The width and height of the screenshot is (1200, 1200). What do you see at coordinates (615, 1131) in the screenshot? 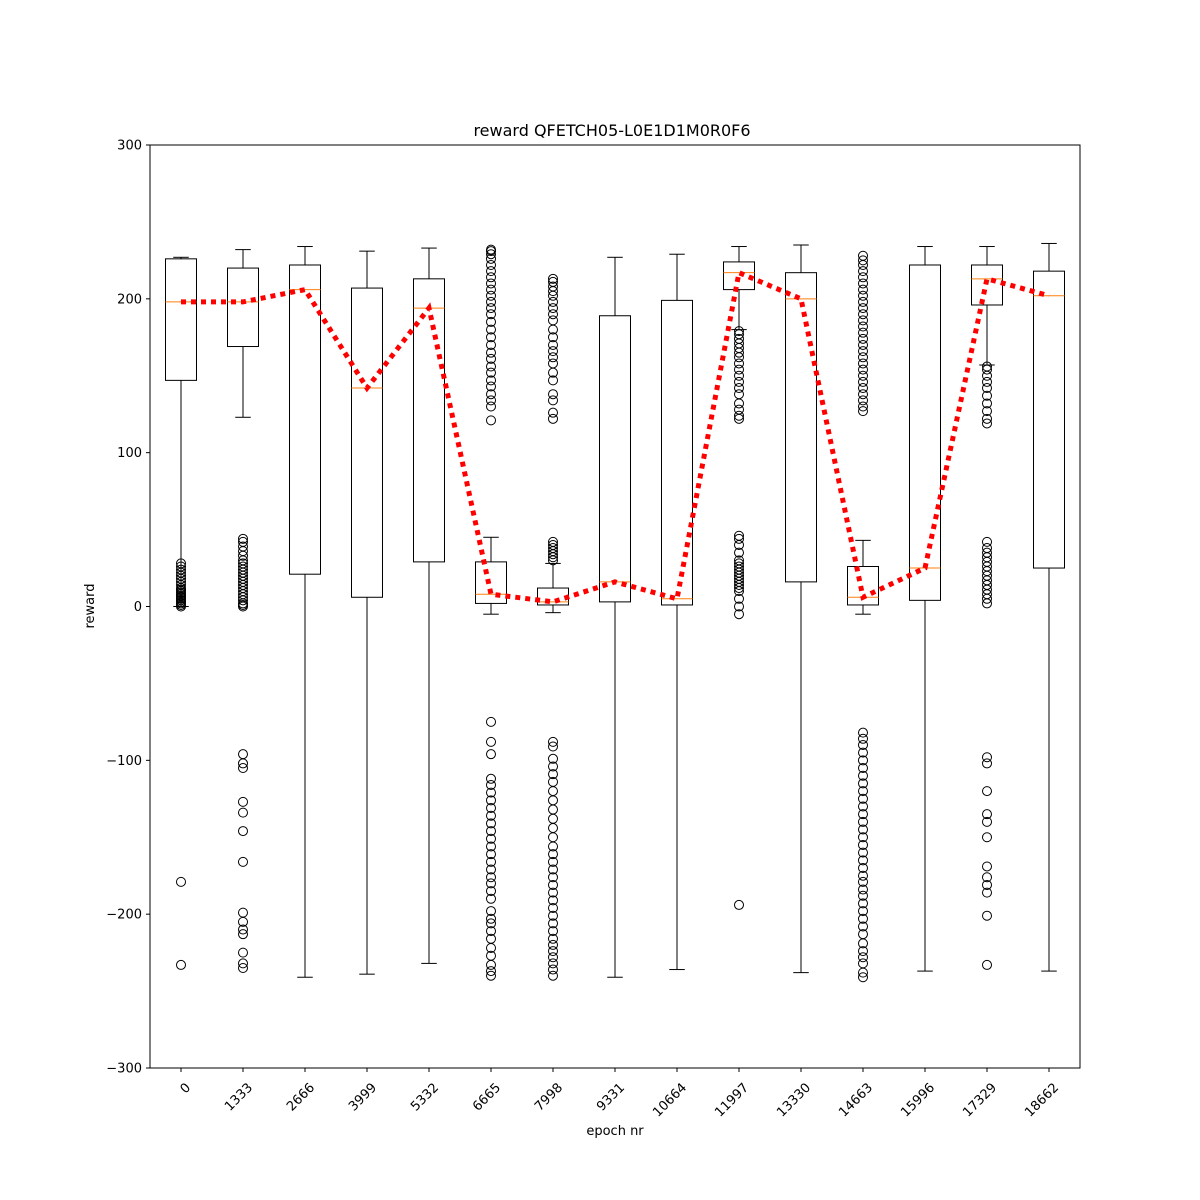
I see `x-axis-label: epoch nr` at bounding box center [615, 1131].